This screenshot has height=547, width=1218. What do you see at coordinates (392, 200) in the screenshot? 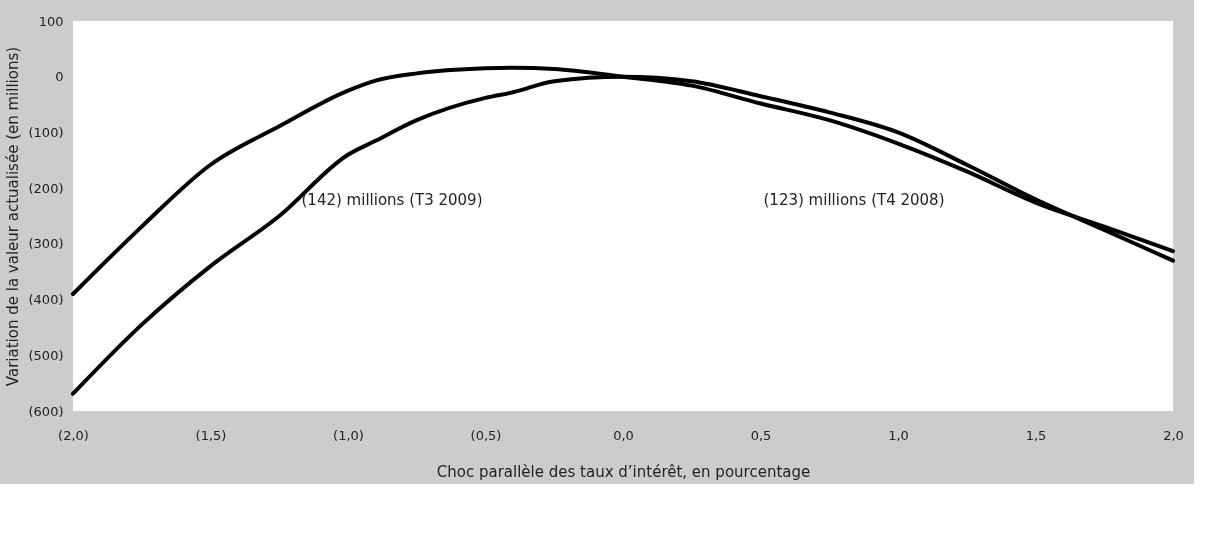
I see `annotation: (142) millions (T3 2009)` at bounding box center [392, 200].